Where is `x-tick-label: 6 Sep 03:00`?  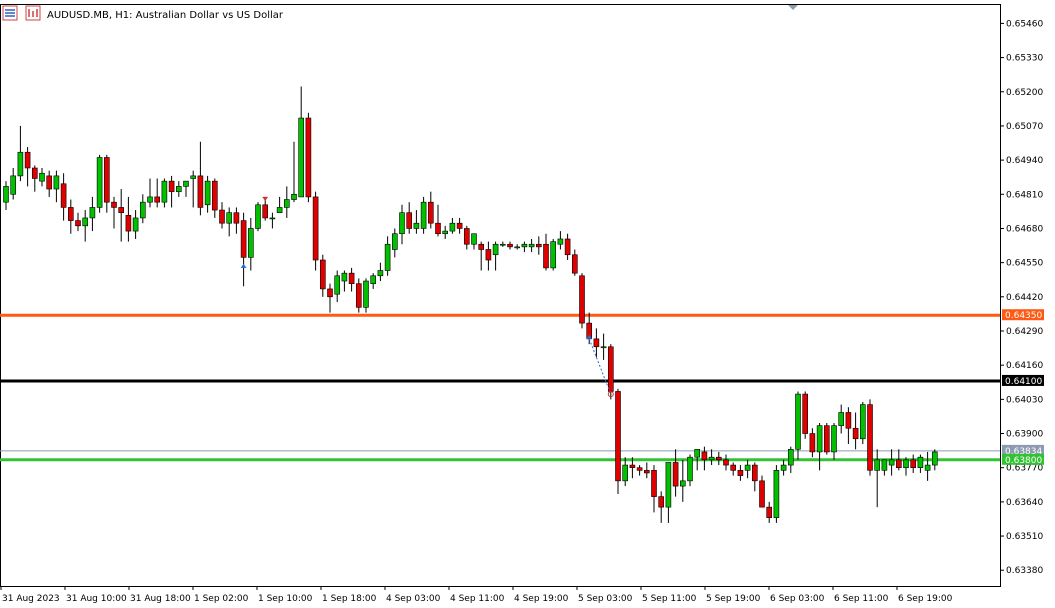 x-tick-label: 6 Sep 03:00 is located at coordinates (797, 599).